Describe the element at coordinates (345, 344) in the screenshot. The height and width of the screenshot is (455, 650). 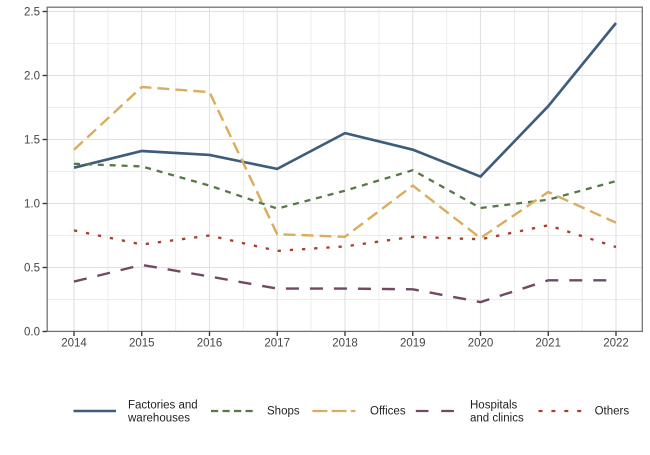
I see `svg-text: 2018` at that location.